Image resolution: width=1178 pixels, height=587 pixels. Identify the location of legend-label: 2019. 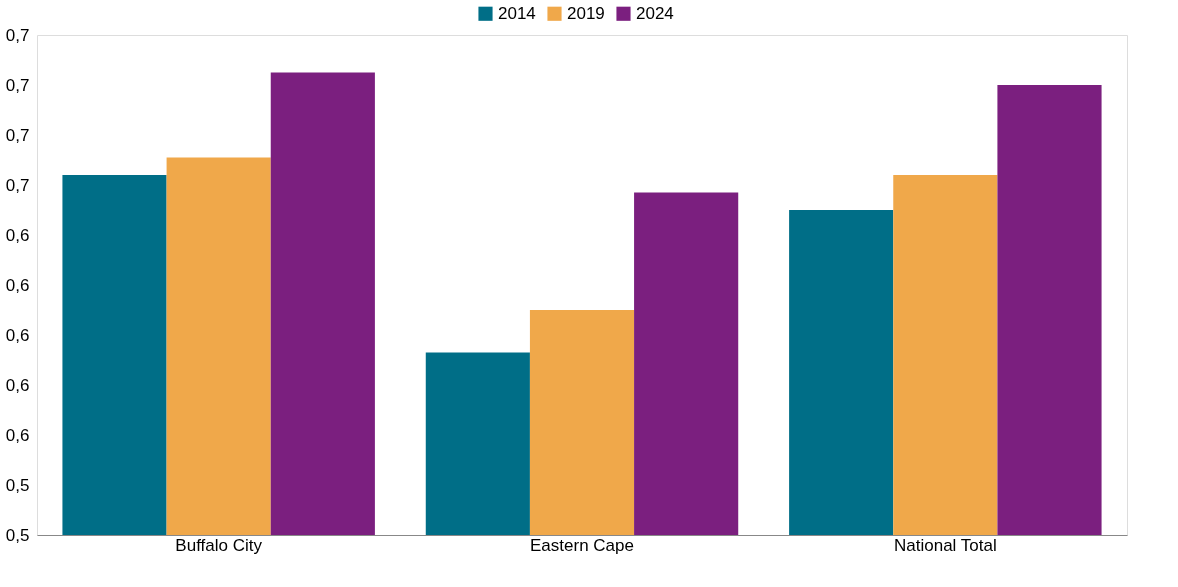
(586, 13).